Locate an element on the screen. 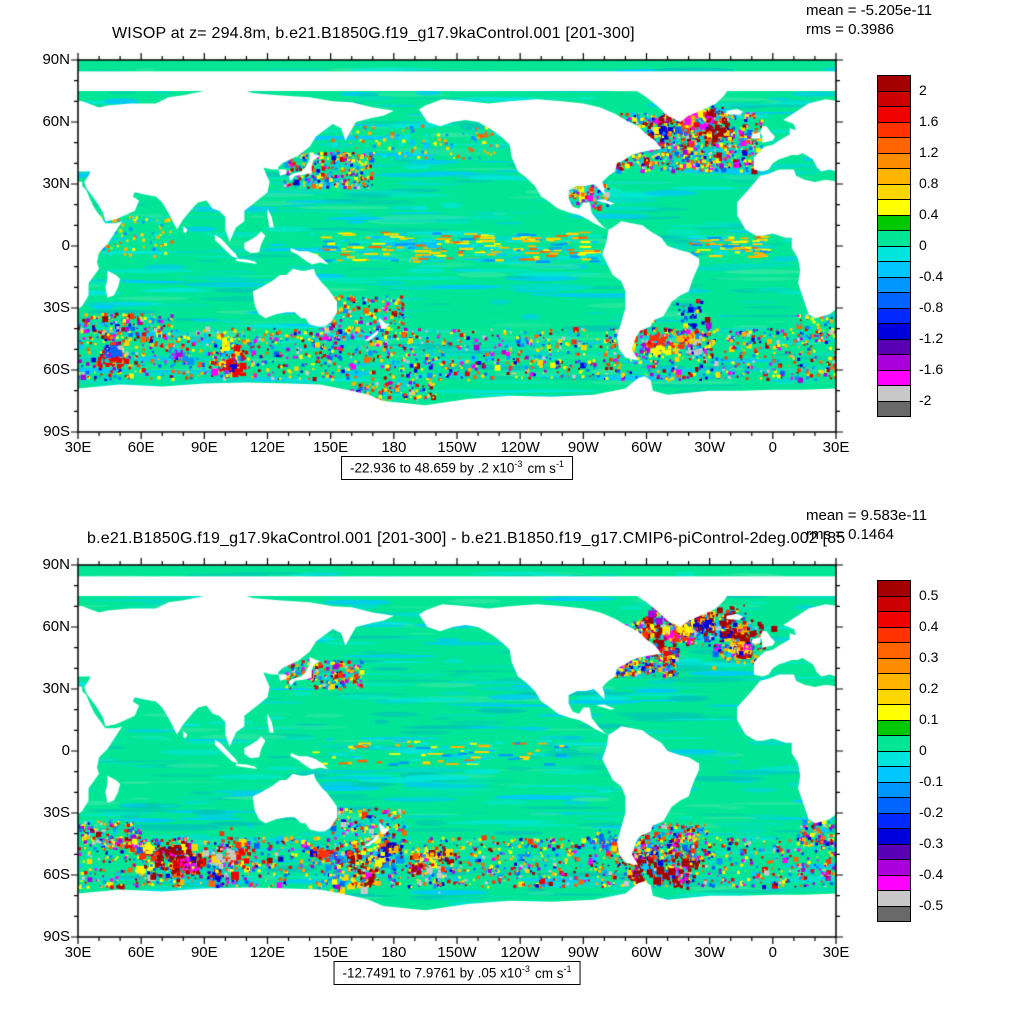 The width and height of the screenshot is (1024, 1024). stats-block: mean = 9.583e-11 rms = 0.1464 is located at coordinates (866, 525).